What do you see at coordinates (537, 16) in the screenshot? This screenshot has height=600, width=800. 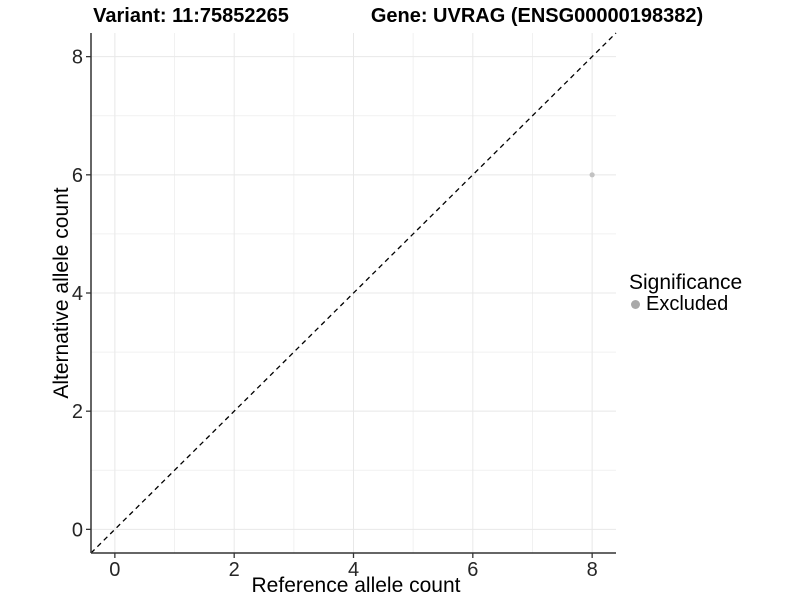 I see `gene-title: Gene: UVRAG (ENSG00000198382)` at bounding box center [537, 16].